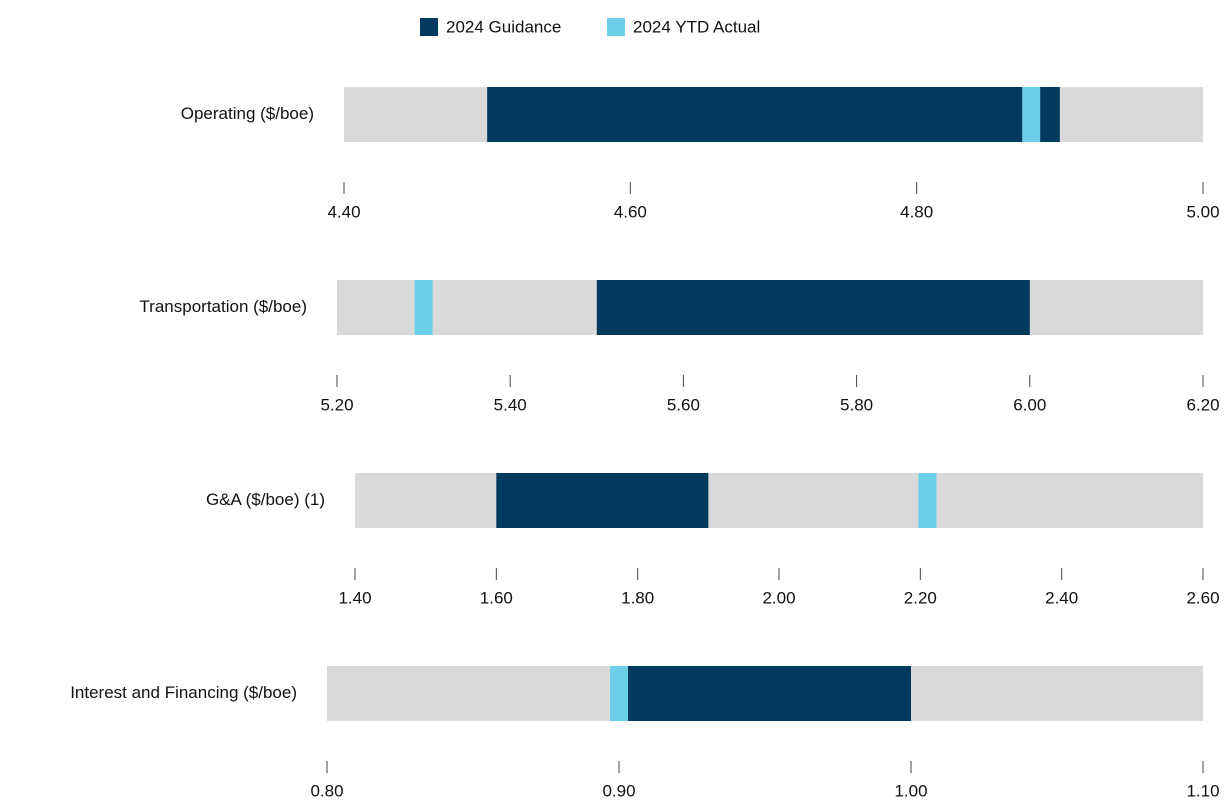 Image resolution: width=1225 pixels, height=802 pixels. I want to click on x-tick-label: 5.00, so click(1202, 211).